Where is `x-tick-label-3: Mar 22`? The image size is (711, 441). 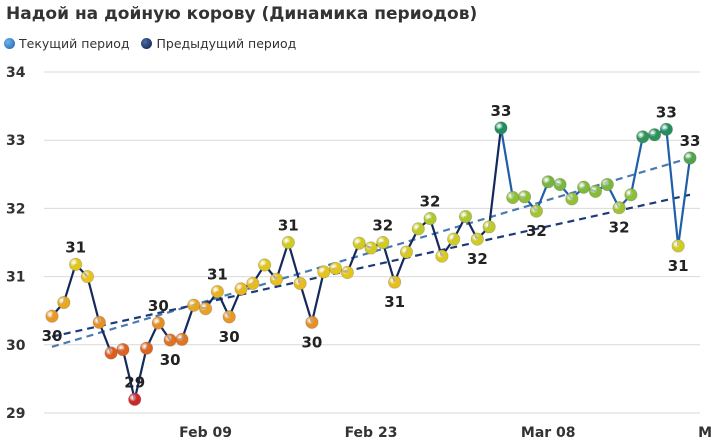 x-tick-label-3: Mar 22 is located at coordinates (704, 433).